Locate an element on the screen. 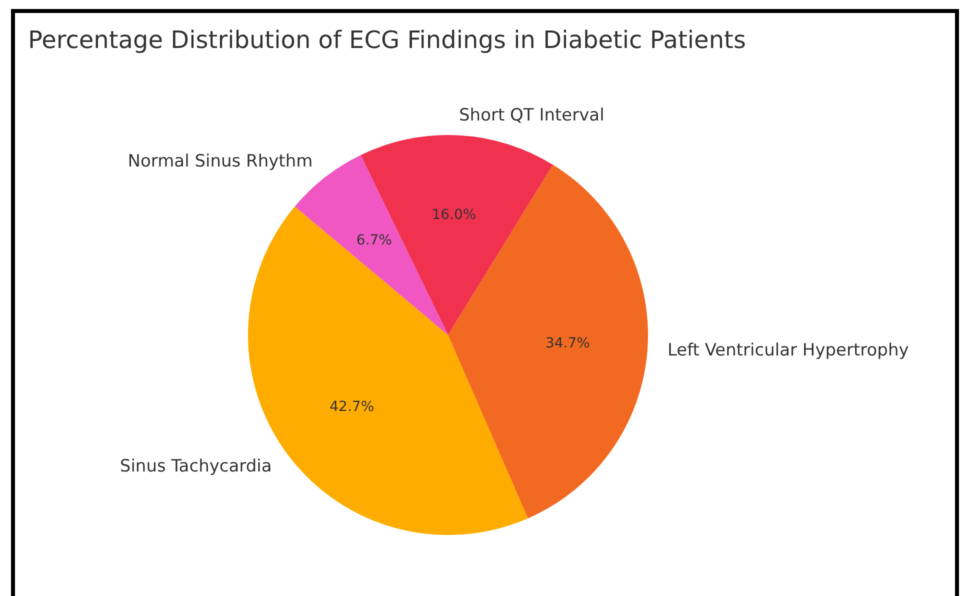  data-label: 6.7% is located at coordinates (374, 240).